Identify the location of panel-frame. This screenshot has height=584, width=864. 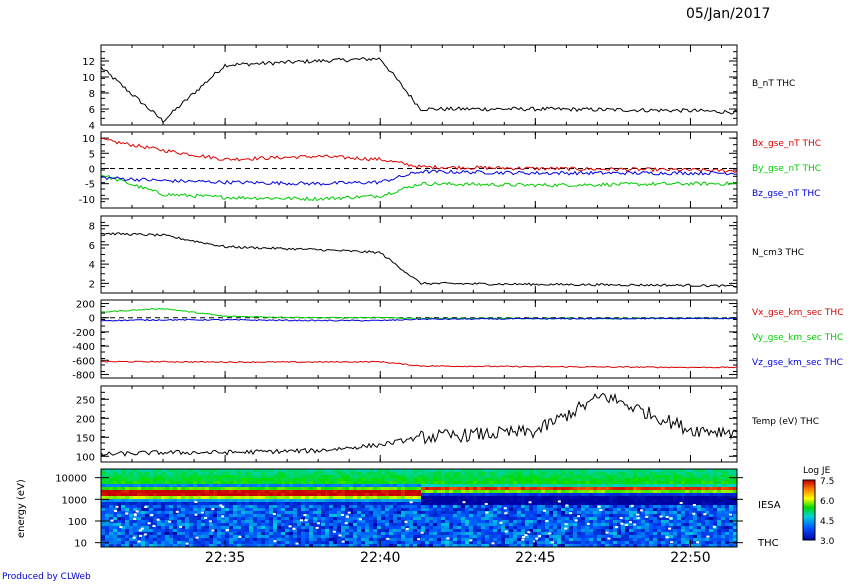
(419, 424).